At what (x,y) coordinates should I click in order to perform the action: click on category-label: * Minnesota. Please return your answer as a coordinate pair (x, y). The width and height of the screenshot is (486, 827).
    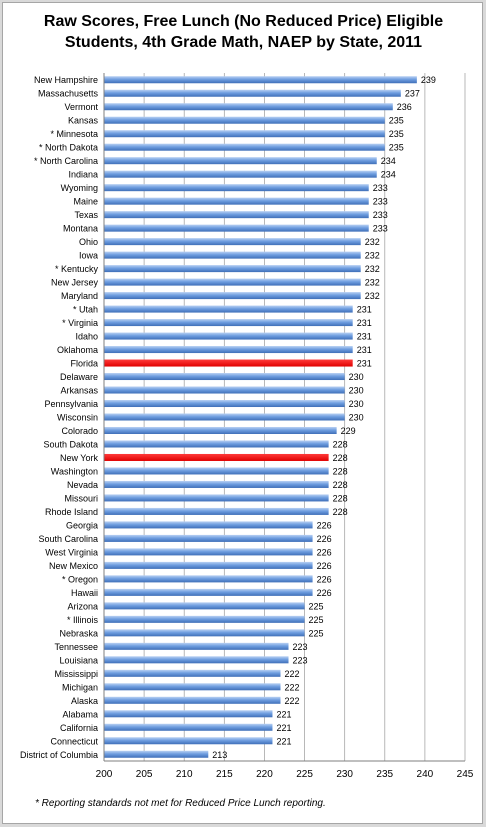
    Looking at the image, I should click on (74, 134).